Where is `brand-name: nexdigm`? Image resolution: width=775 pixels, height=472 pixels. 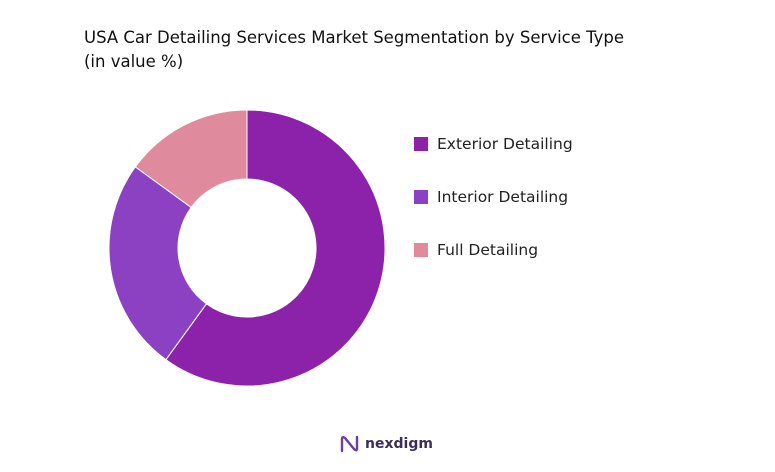
brand-name: nexdigm is located at coordinates (399, 444).